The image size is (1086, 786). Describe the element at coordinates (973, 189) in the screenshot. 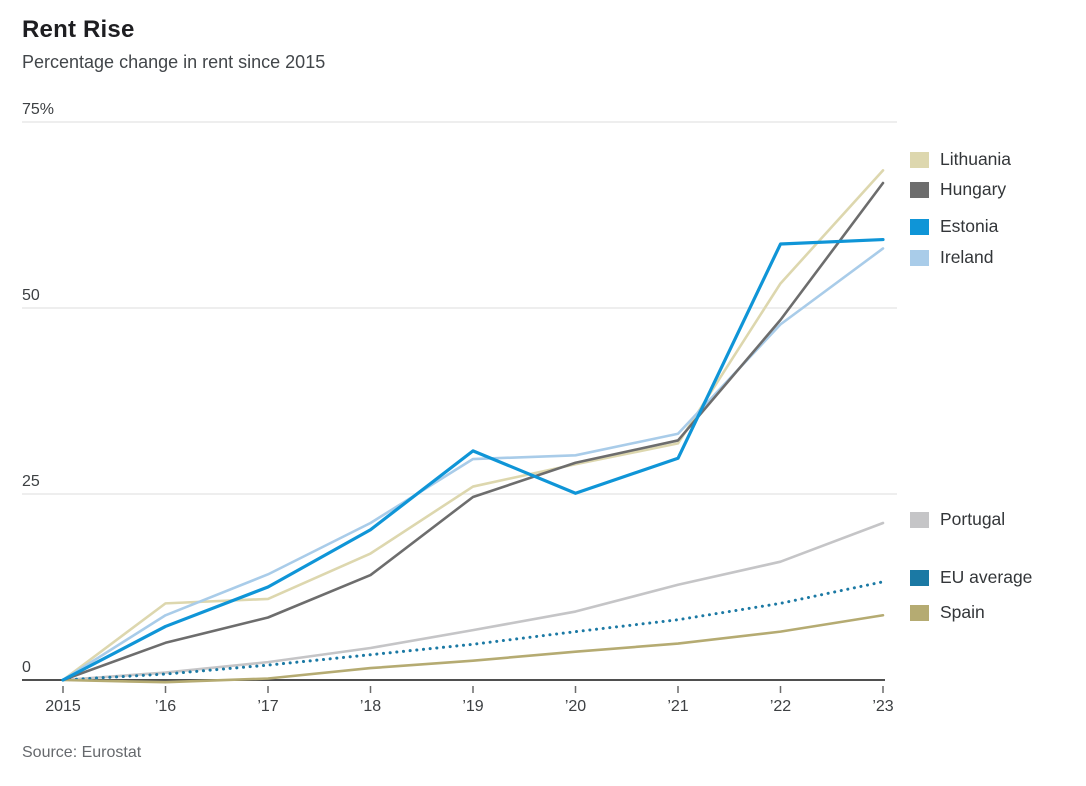

I see `legend-label-hungary: Hungary` at that location.